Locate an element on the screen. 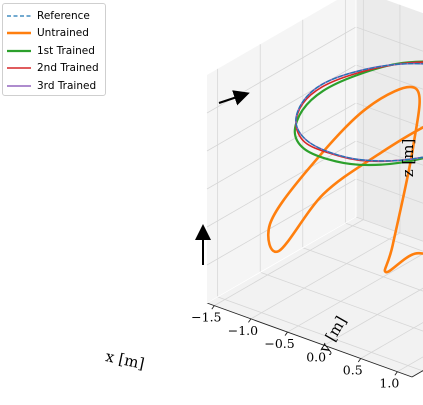  legend-label: 3rd Trained is located at coordinates (67, 85).